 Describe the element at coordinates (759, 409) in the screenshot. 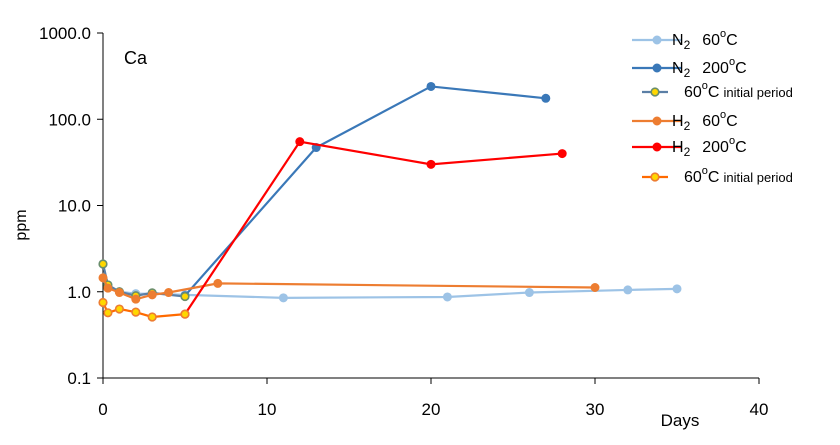

I see `x-tick-label: 40` at that location.